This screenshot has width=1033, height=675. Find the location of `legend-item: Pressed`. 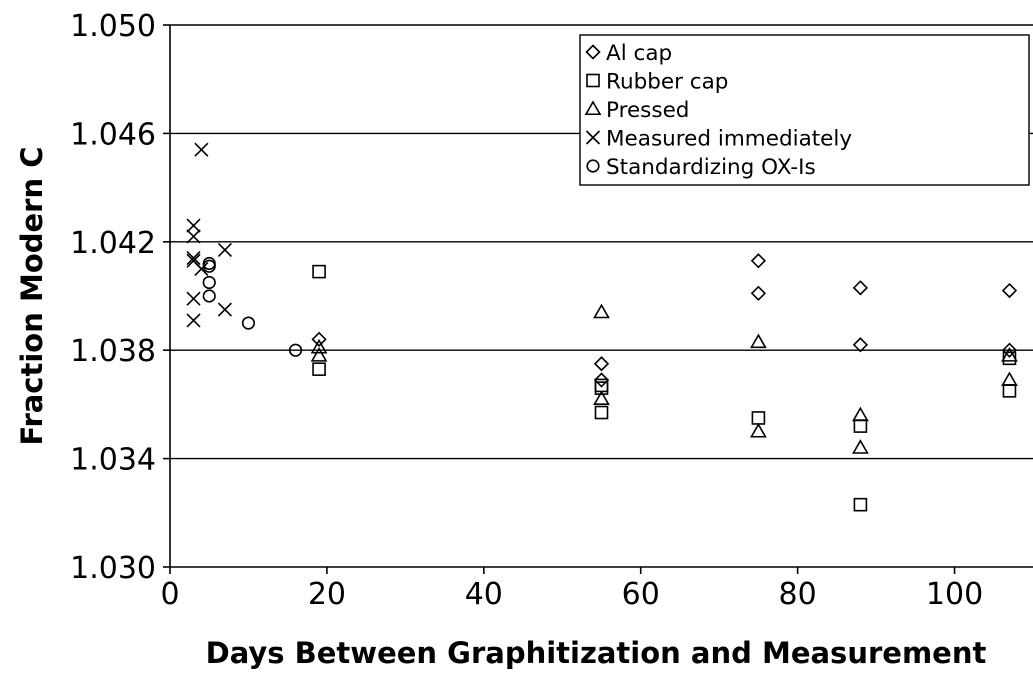

legend-item: Pressed is located at coordinates (636, 110).